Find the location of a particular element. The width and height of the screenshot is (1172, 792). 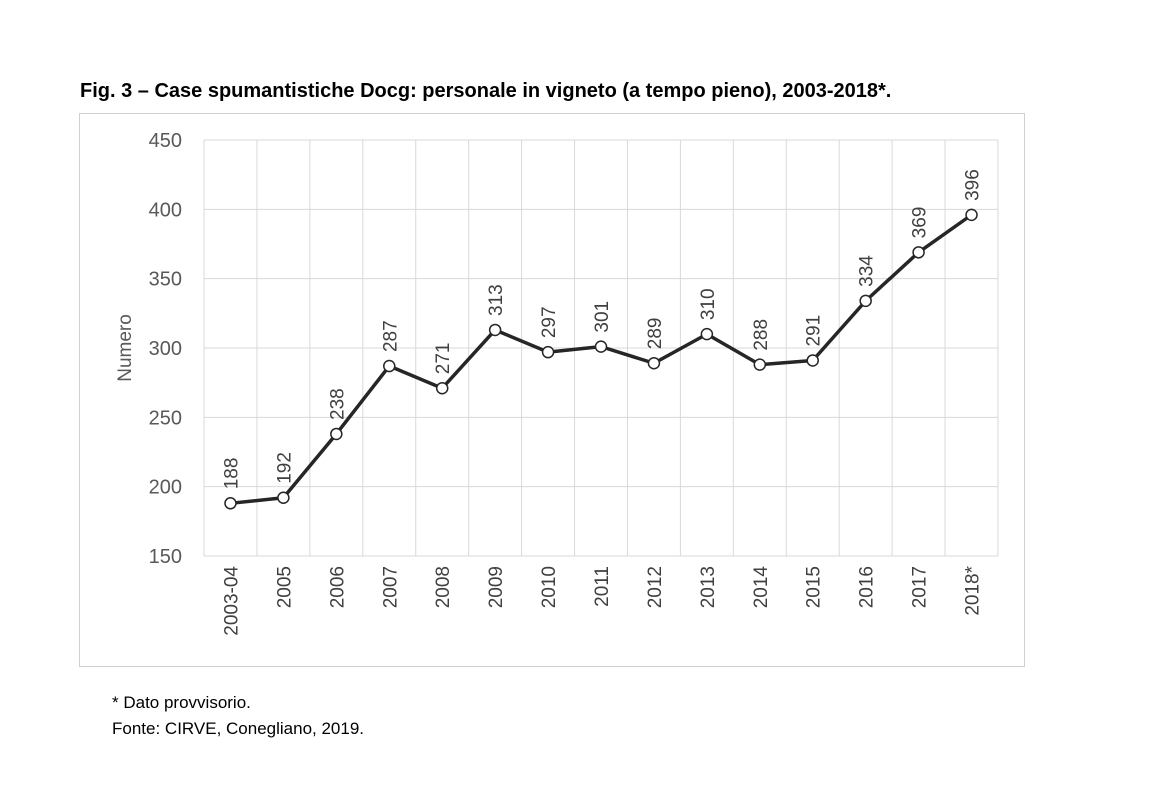

x-tick-label: 2008 is located at coordinates (443, 587).